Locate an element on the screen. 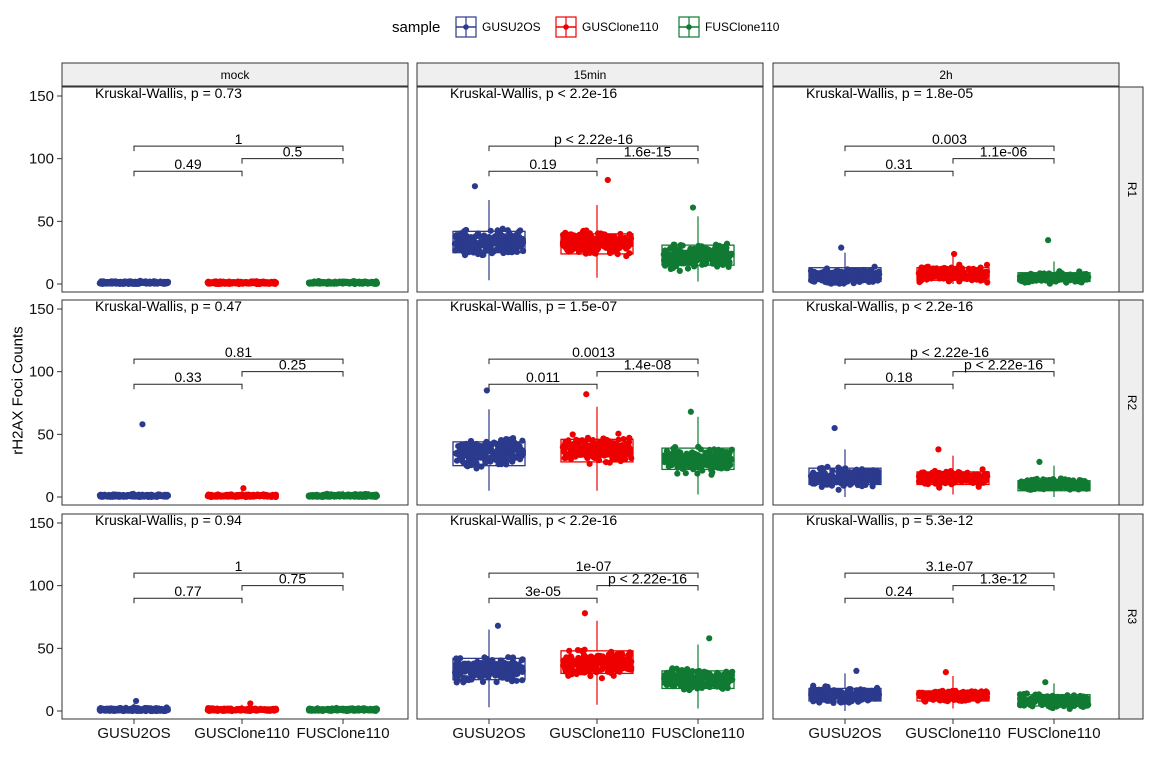 This screenshot has width=1152, height=768. facet-strip-mock is located at coordinates (235, 74).